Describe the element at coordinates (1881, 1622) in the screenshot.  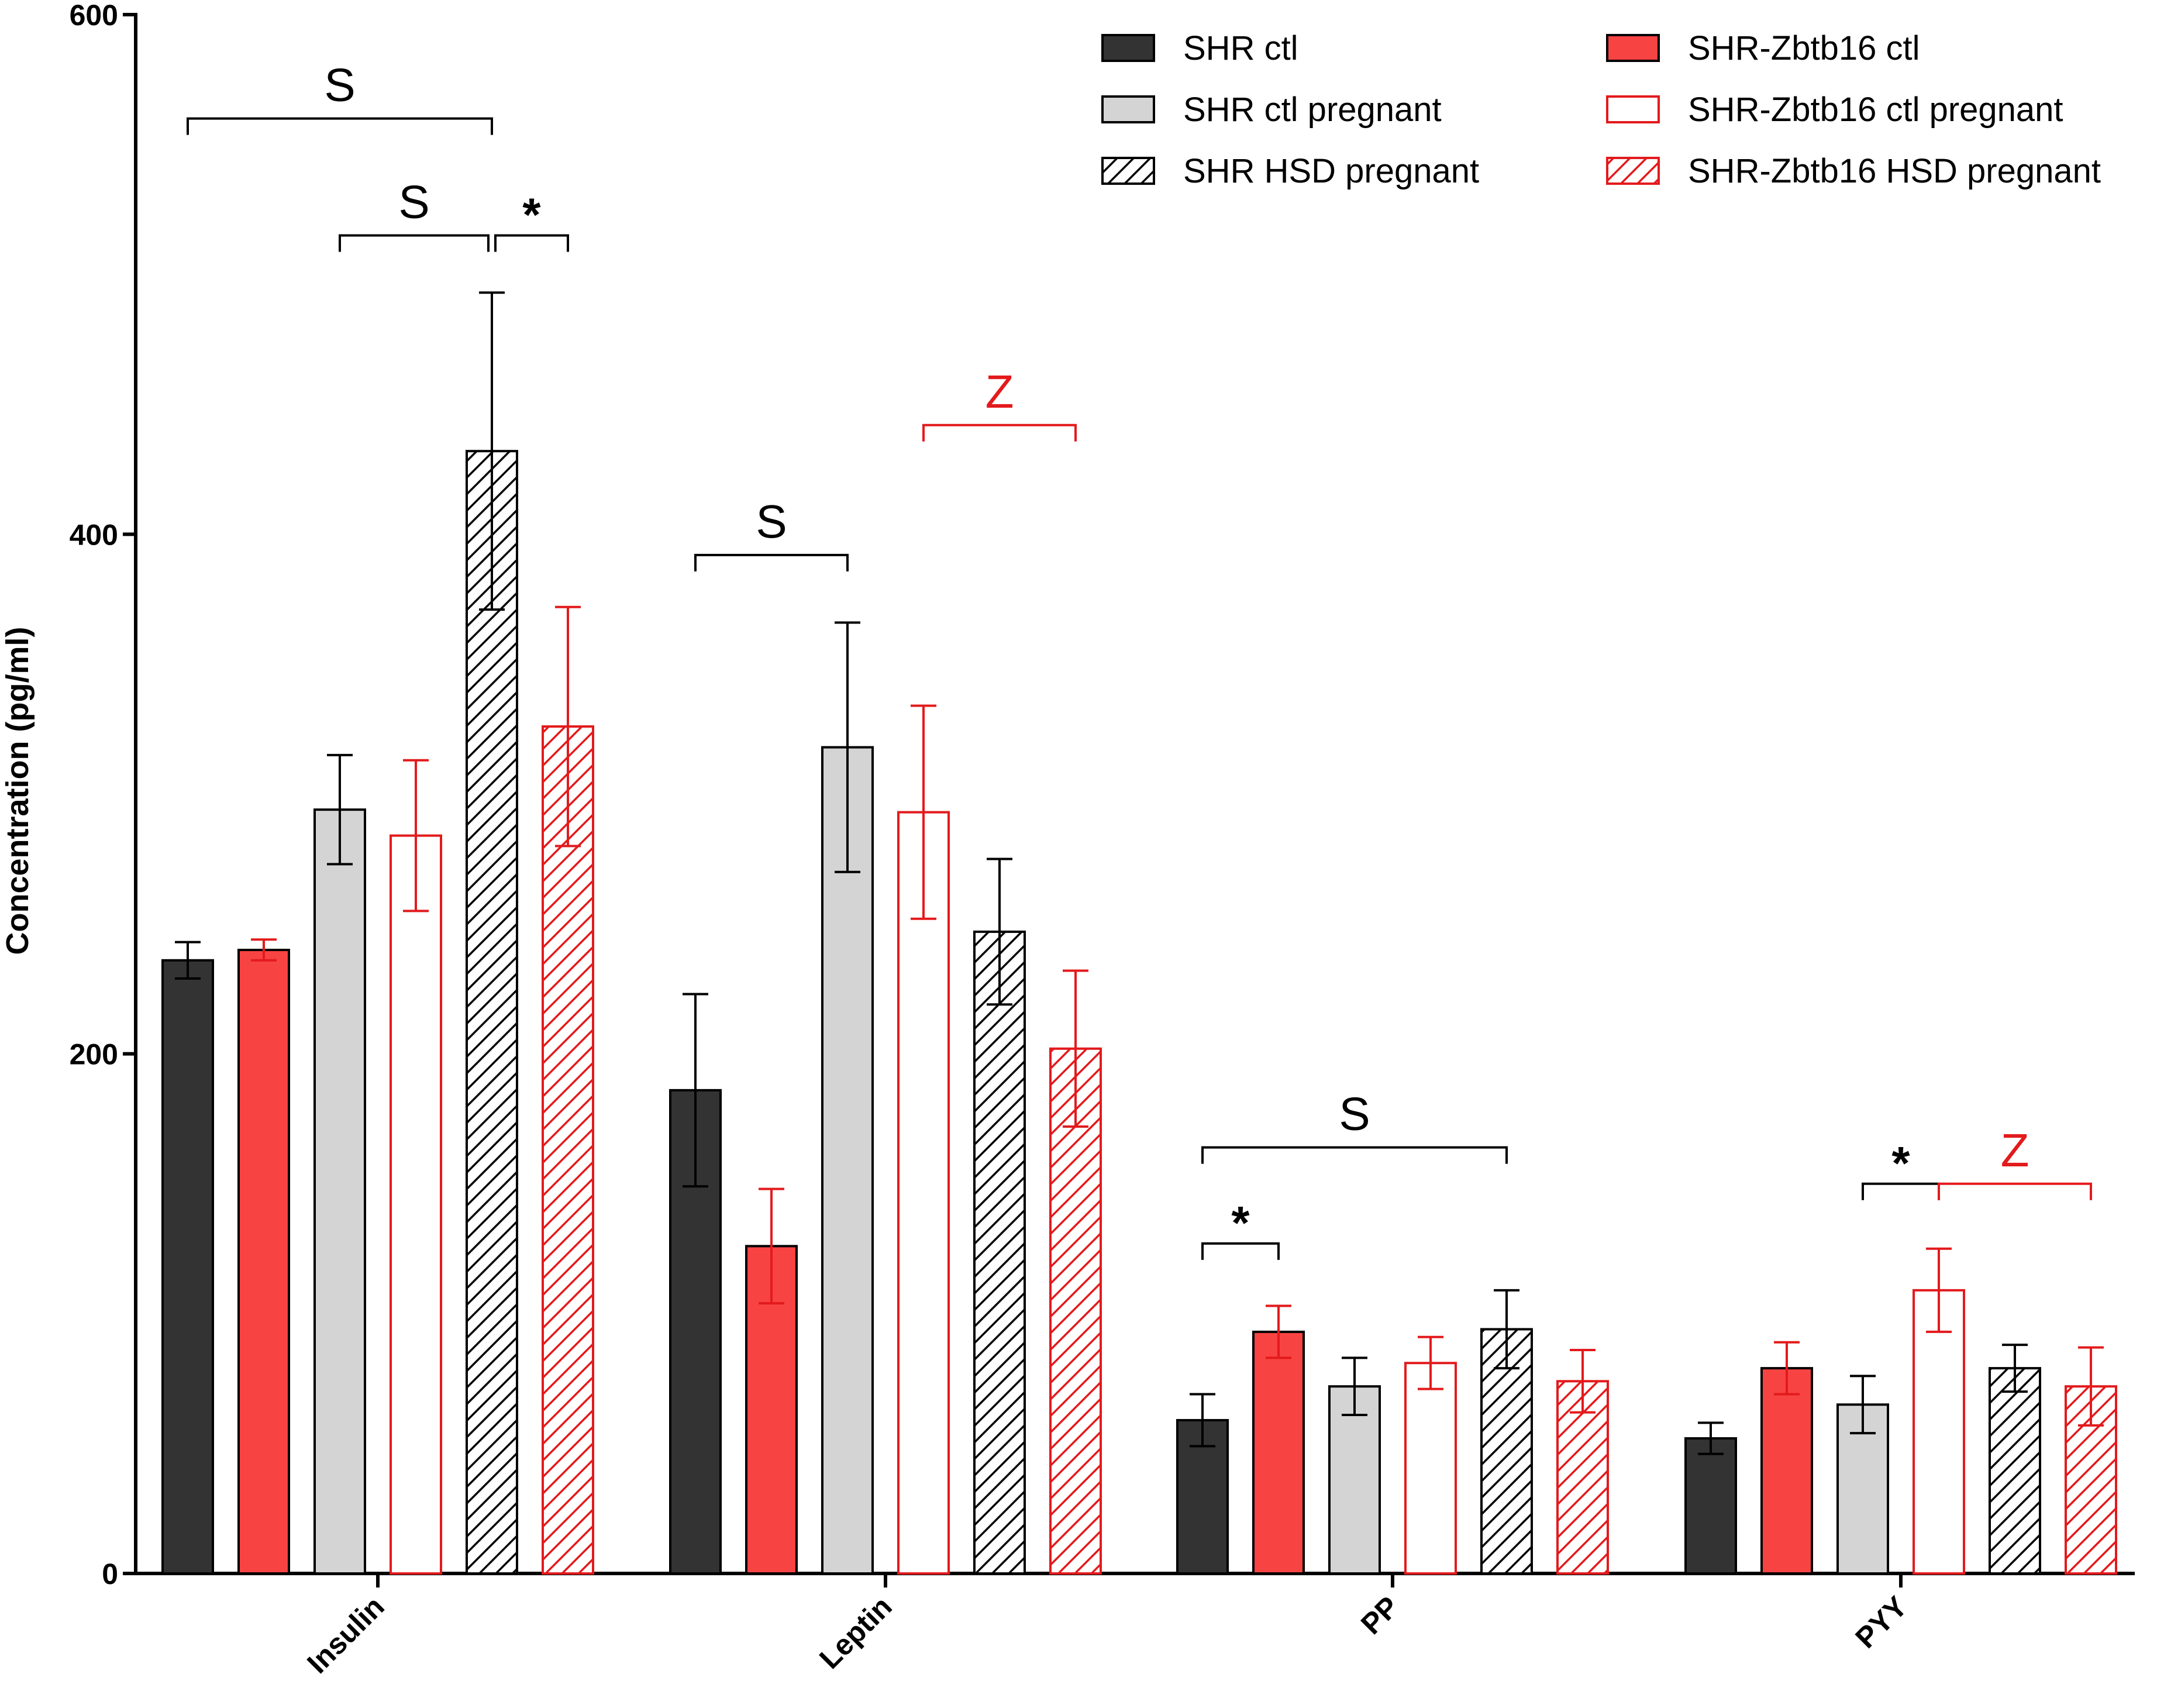
I see `x-tick-label: PYY` at that location.